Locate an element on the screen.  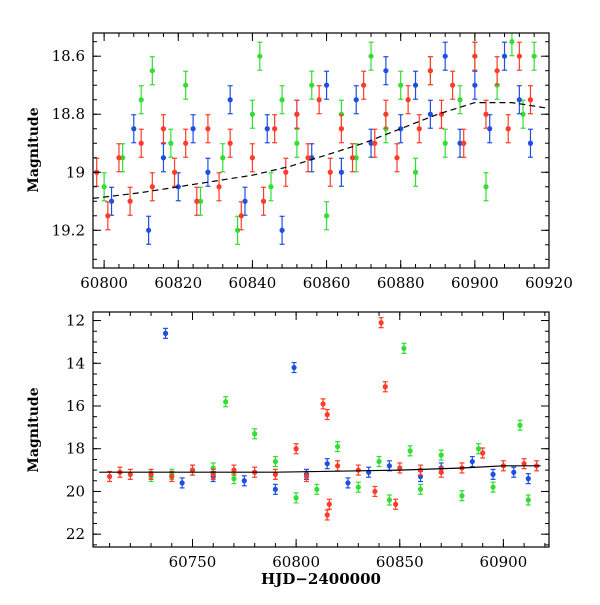
top-x-tick-label-2: 60840 is located at coordinates (253, 283).